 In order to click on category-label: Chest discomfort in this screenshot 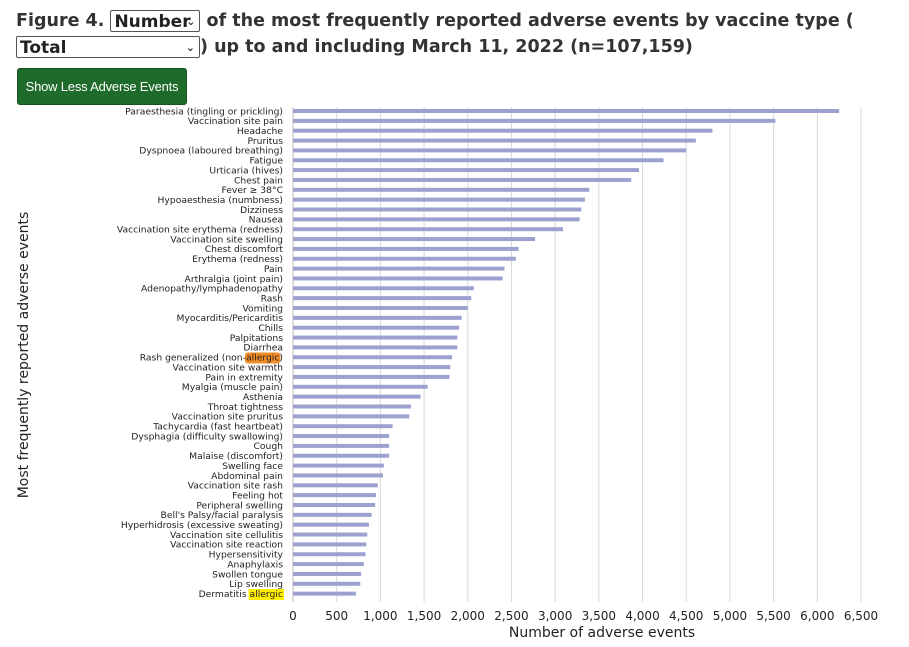, I will do `click(244, 249)`.